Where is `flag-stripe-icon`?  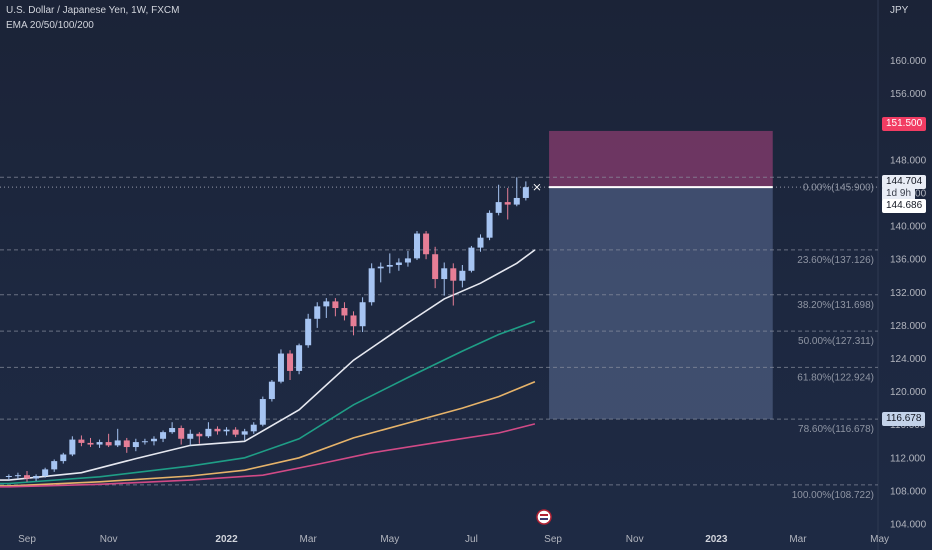
flag-stripe-icon is located at coordinates (543, 515).